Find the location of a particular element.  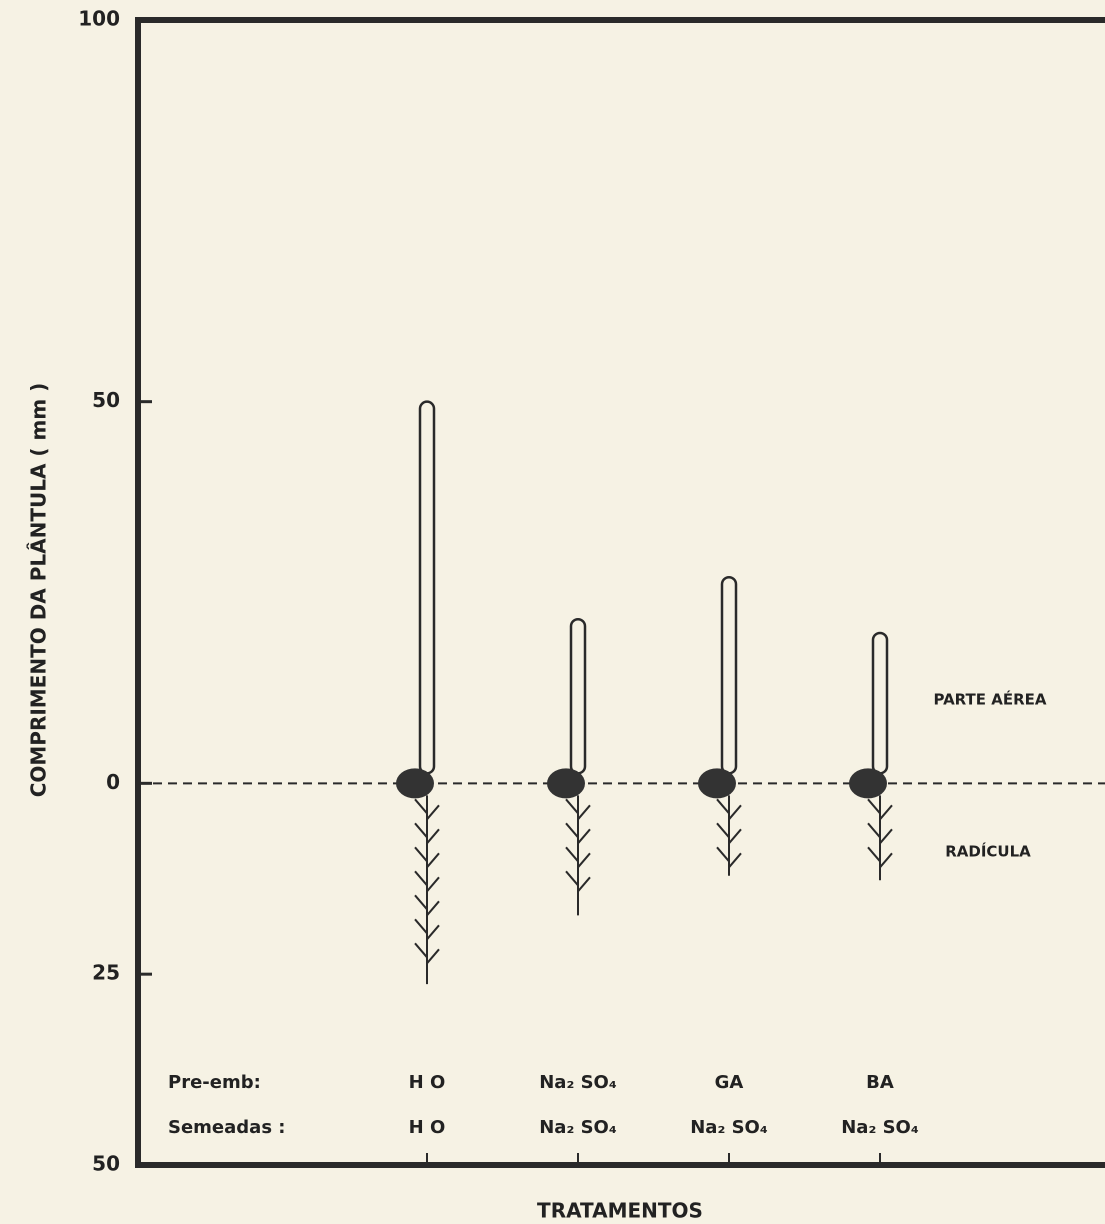

y-tick-label: 0 is located at coordinates (113, 782).